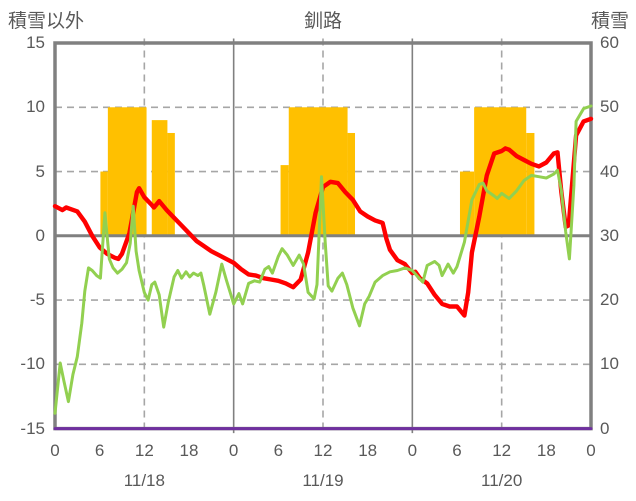 This screenshot has height=501, width=636. Describe the element at coordinates (609, 21) in the screenshot. I see `right-axis-title: 積雪` at that location.